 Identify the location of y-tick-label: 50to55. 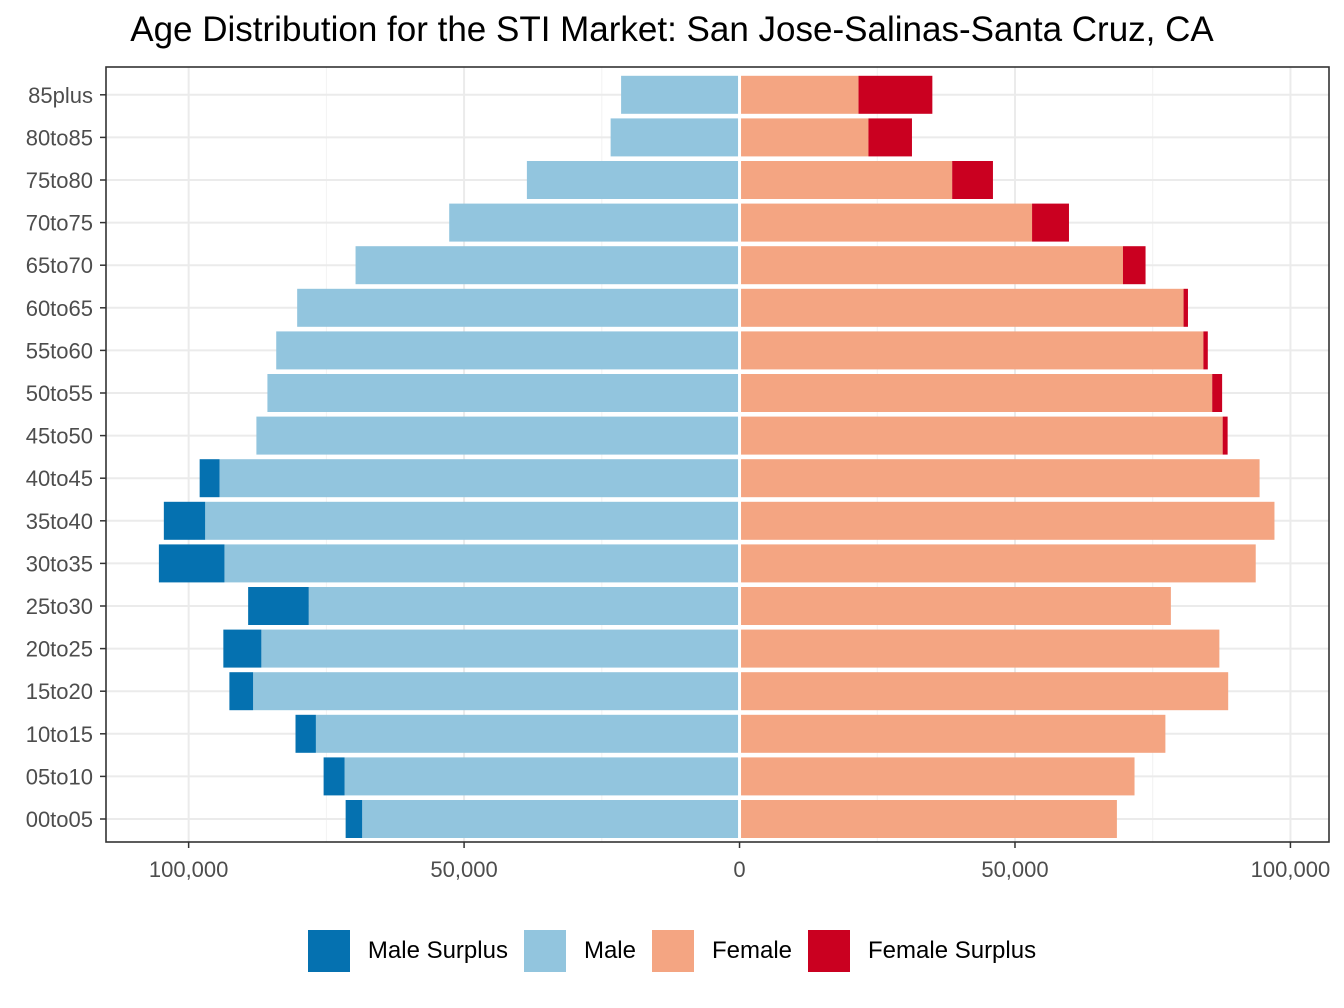
(59, 393).